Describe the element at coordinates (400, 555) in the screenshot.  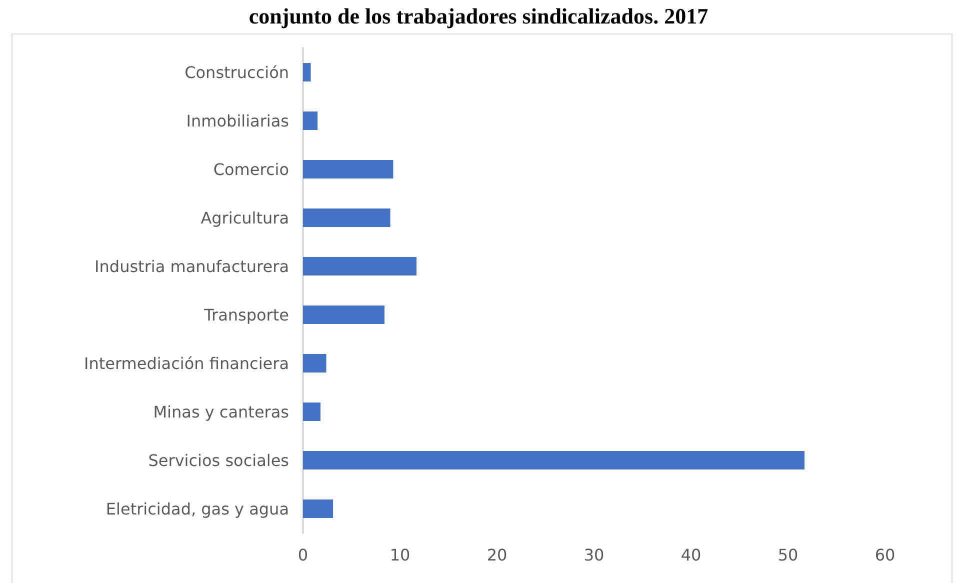
I see `x-tick-label: 10` at that location.